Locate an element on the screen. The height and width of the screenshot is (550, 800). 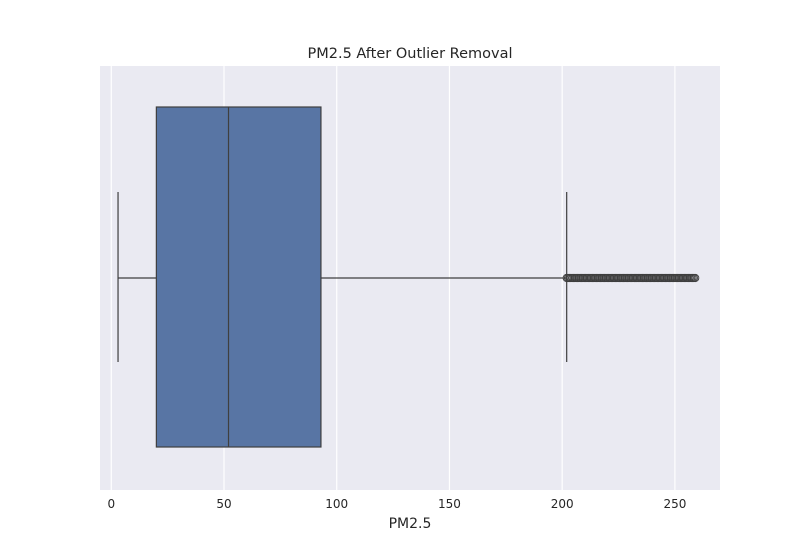
x-axis-title: PM2.5 is located at coordinates (410, 524).